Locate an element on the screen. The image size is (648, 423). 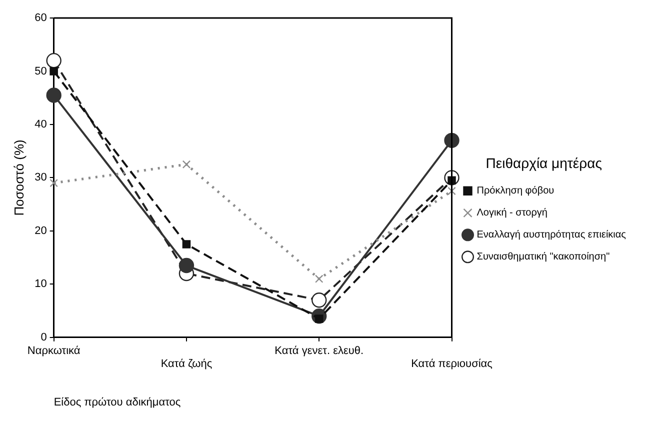
y-tick-label: 50 is located at coordinates (40, 71).